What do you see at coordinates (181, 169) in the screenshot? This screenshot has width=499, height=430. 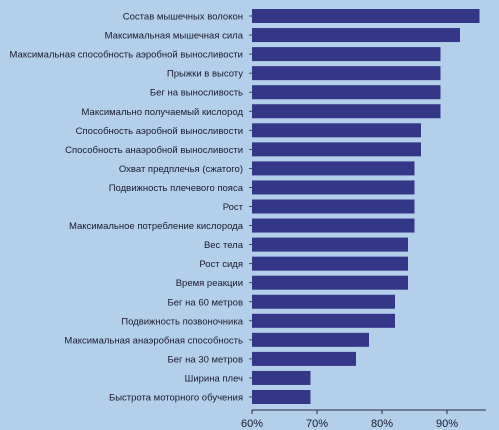 I see `category-label-9: Охват предплечья (сжатого)` at bounding box center [181, 169].